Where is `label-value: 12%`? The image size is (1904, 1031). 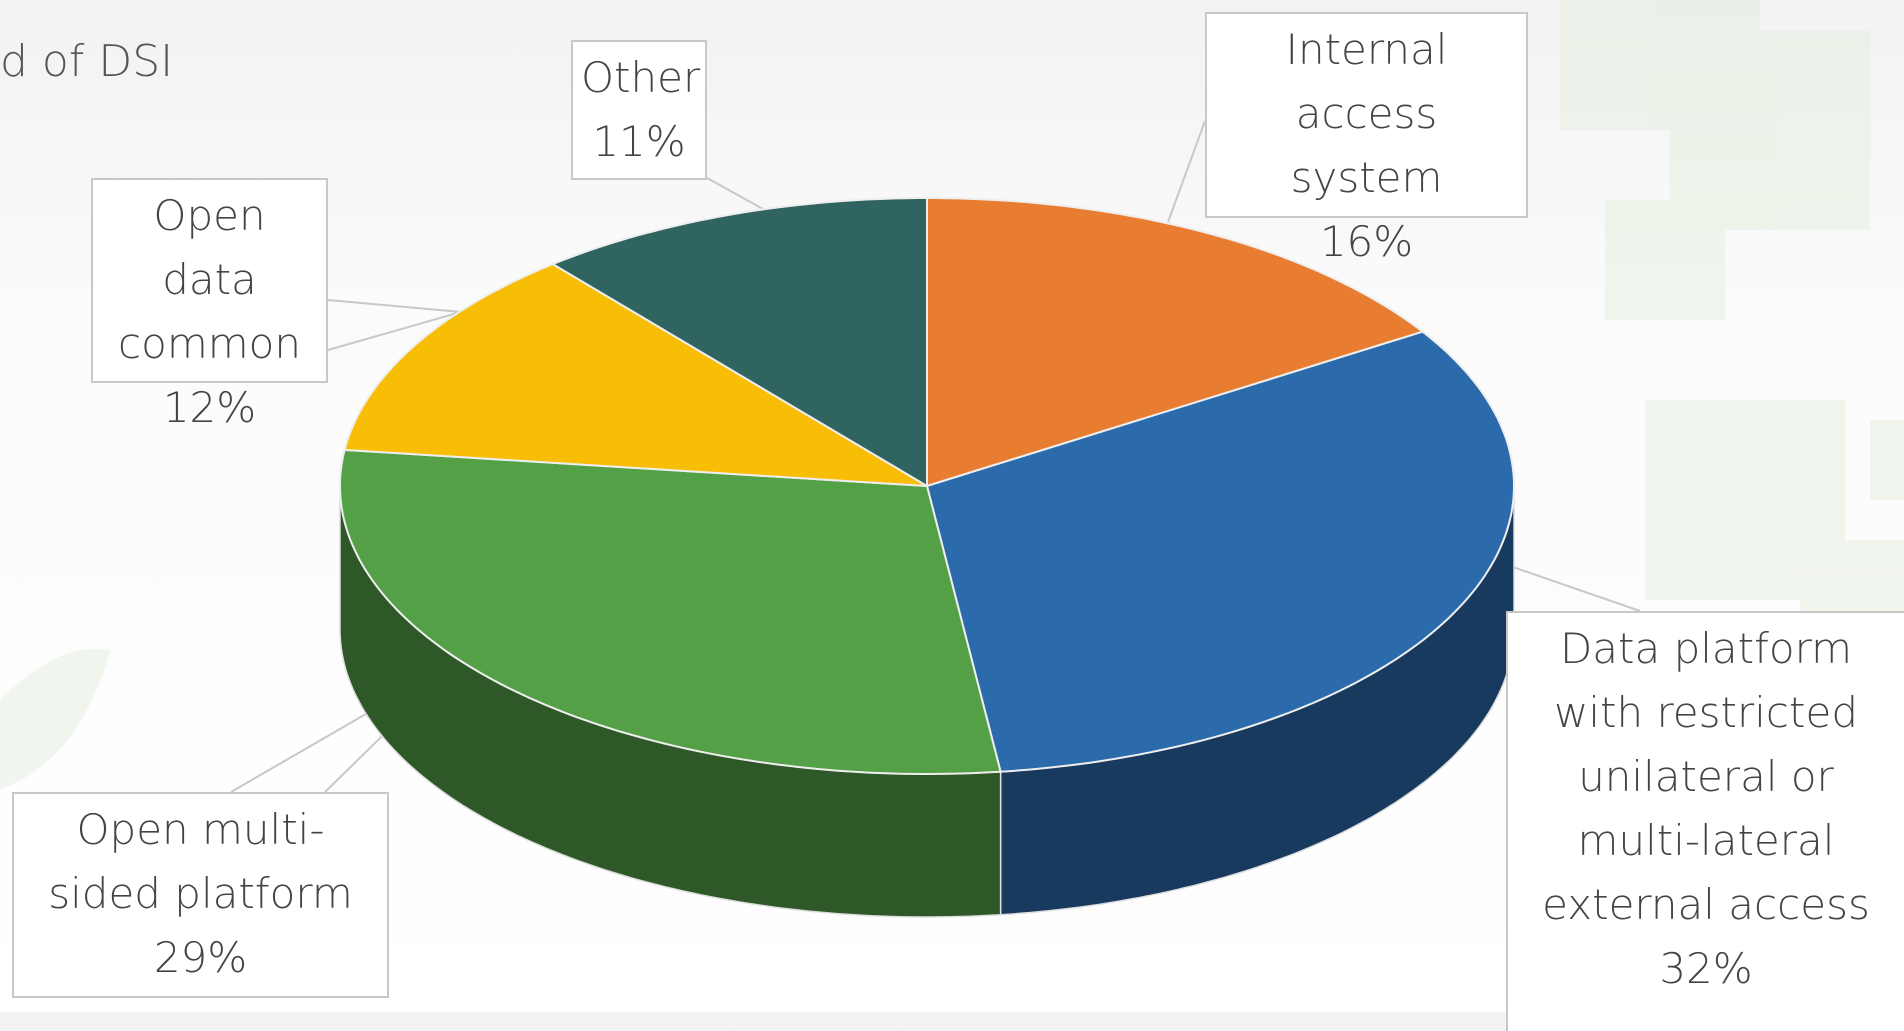
label-value: 12% is located at coordinates (209, 407).